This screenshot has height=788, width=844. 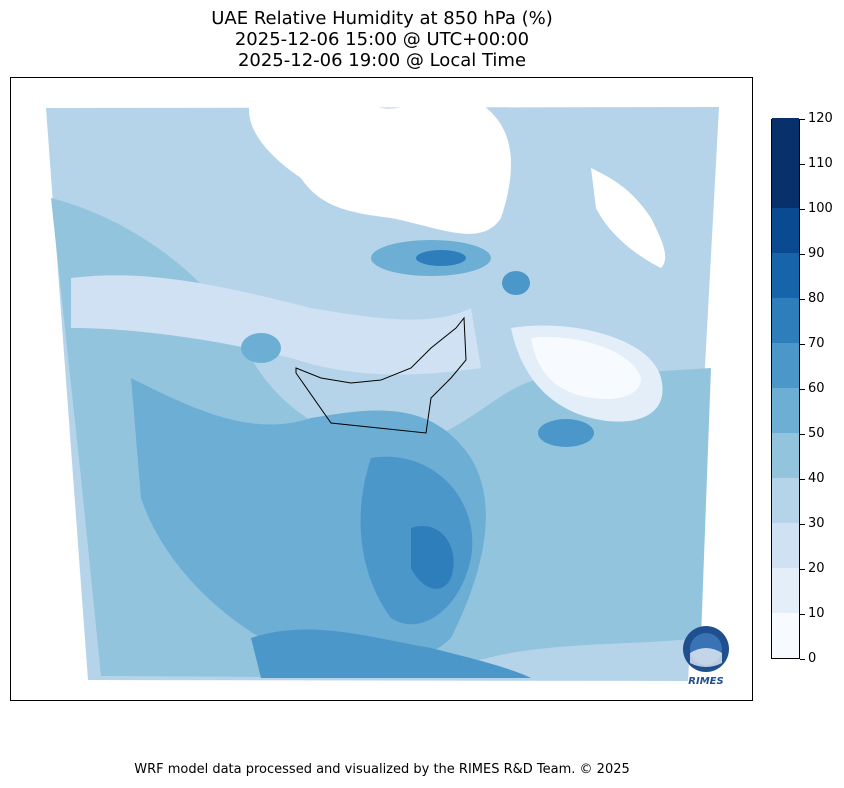 What do you see at coordinates (816, 298) in the screenshot?
I see `colorbar-tick-label: 80` at bounding box center [816, 298].